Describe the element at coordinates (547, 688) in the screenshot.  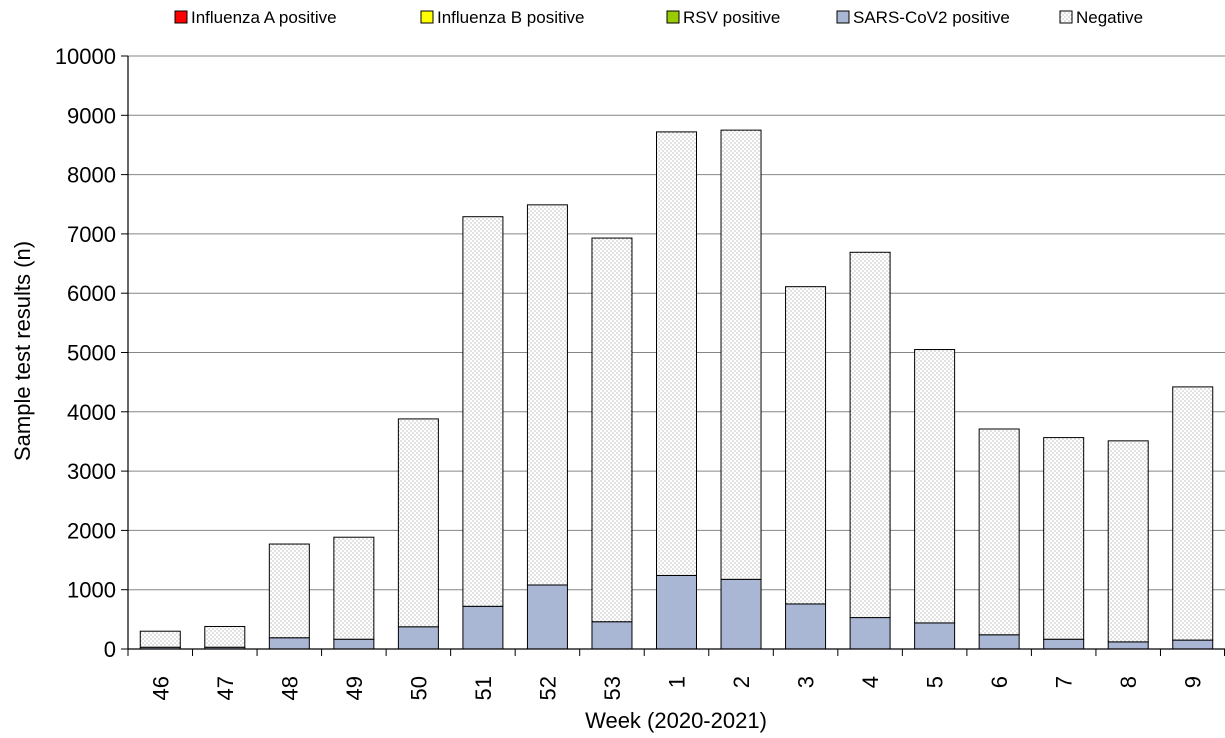
I see `x-tick-label: 52` at that location.